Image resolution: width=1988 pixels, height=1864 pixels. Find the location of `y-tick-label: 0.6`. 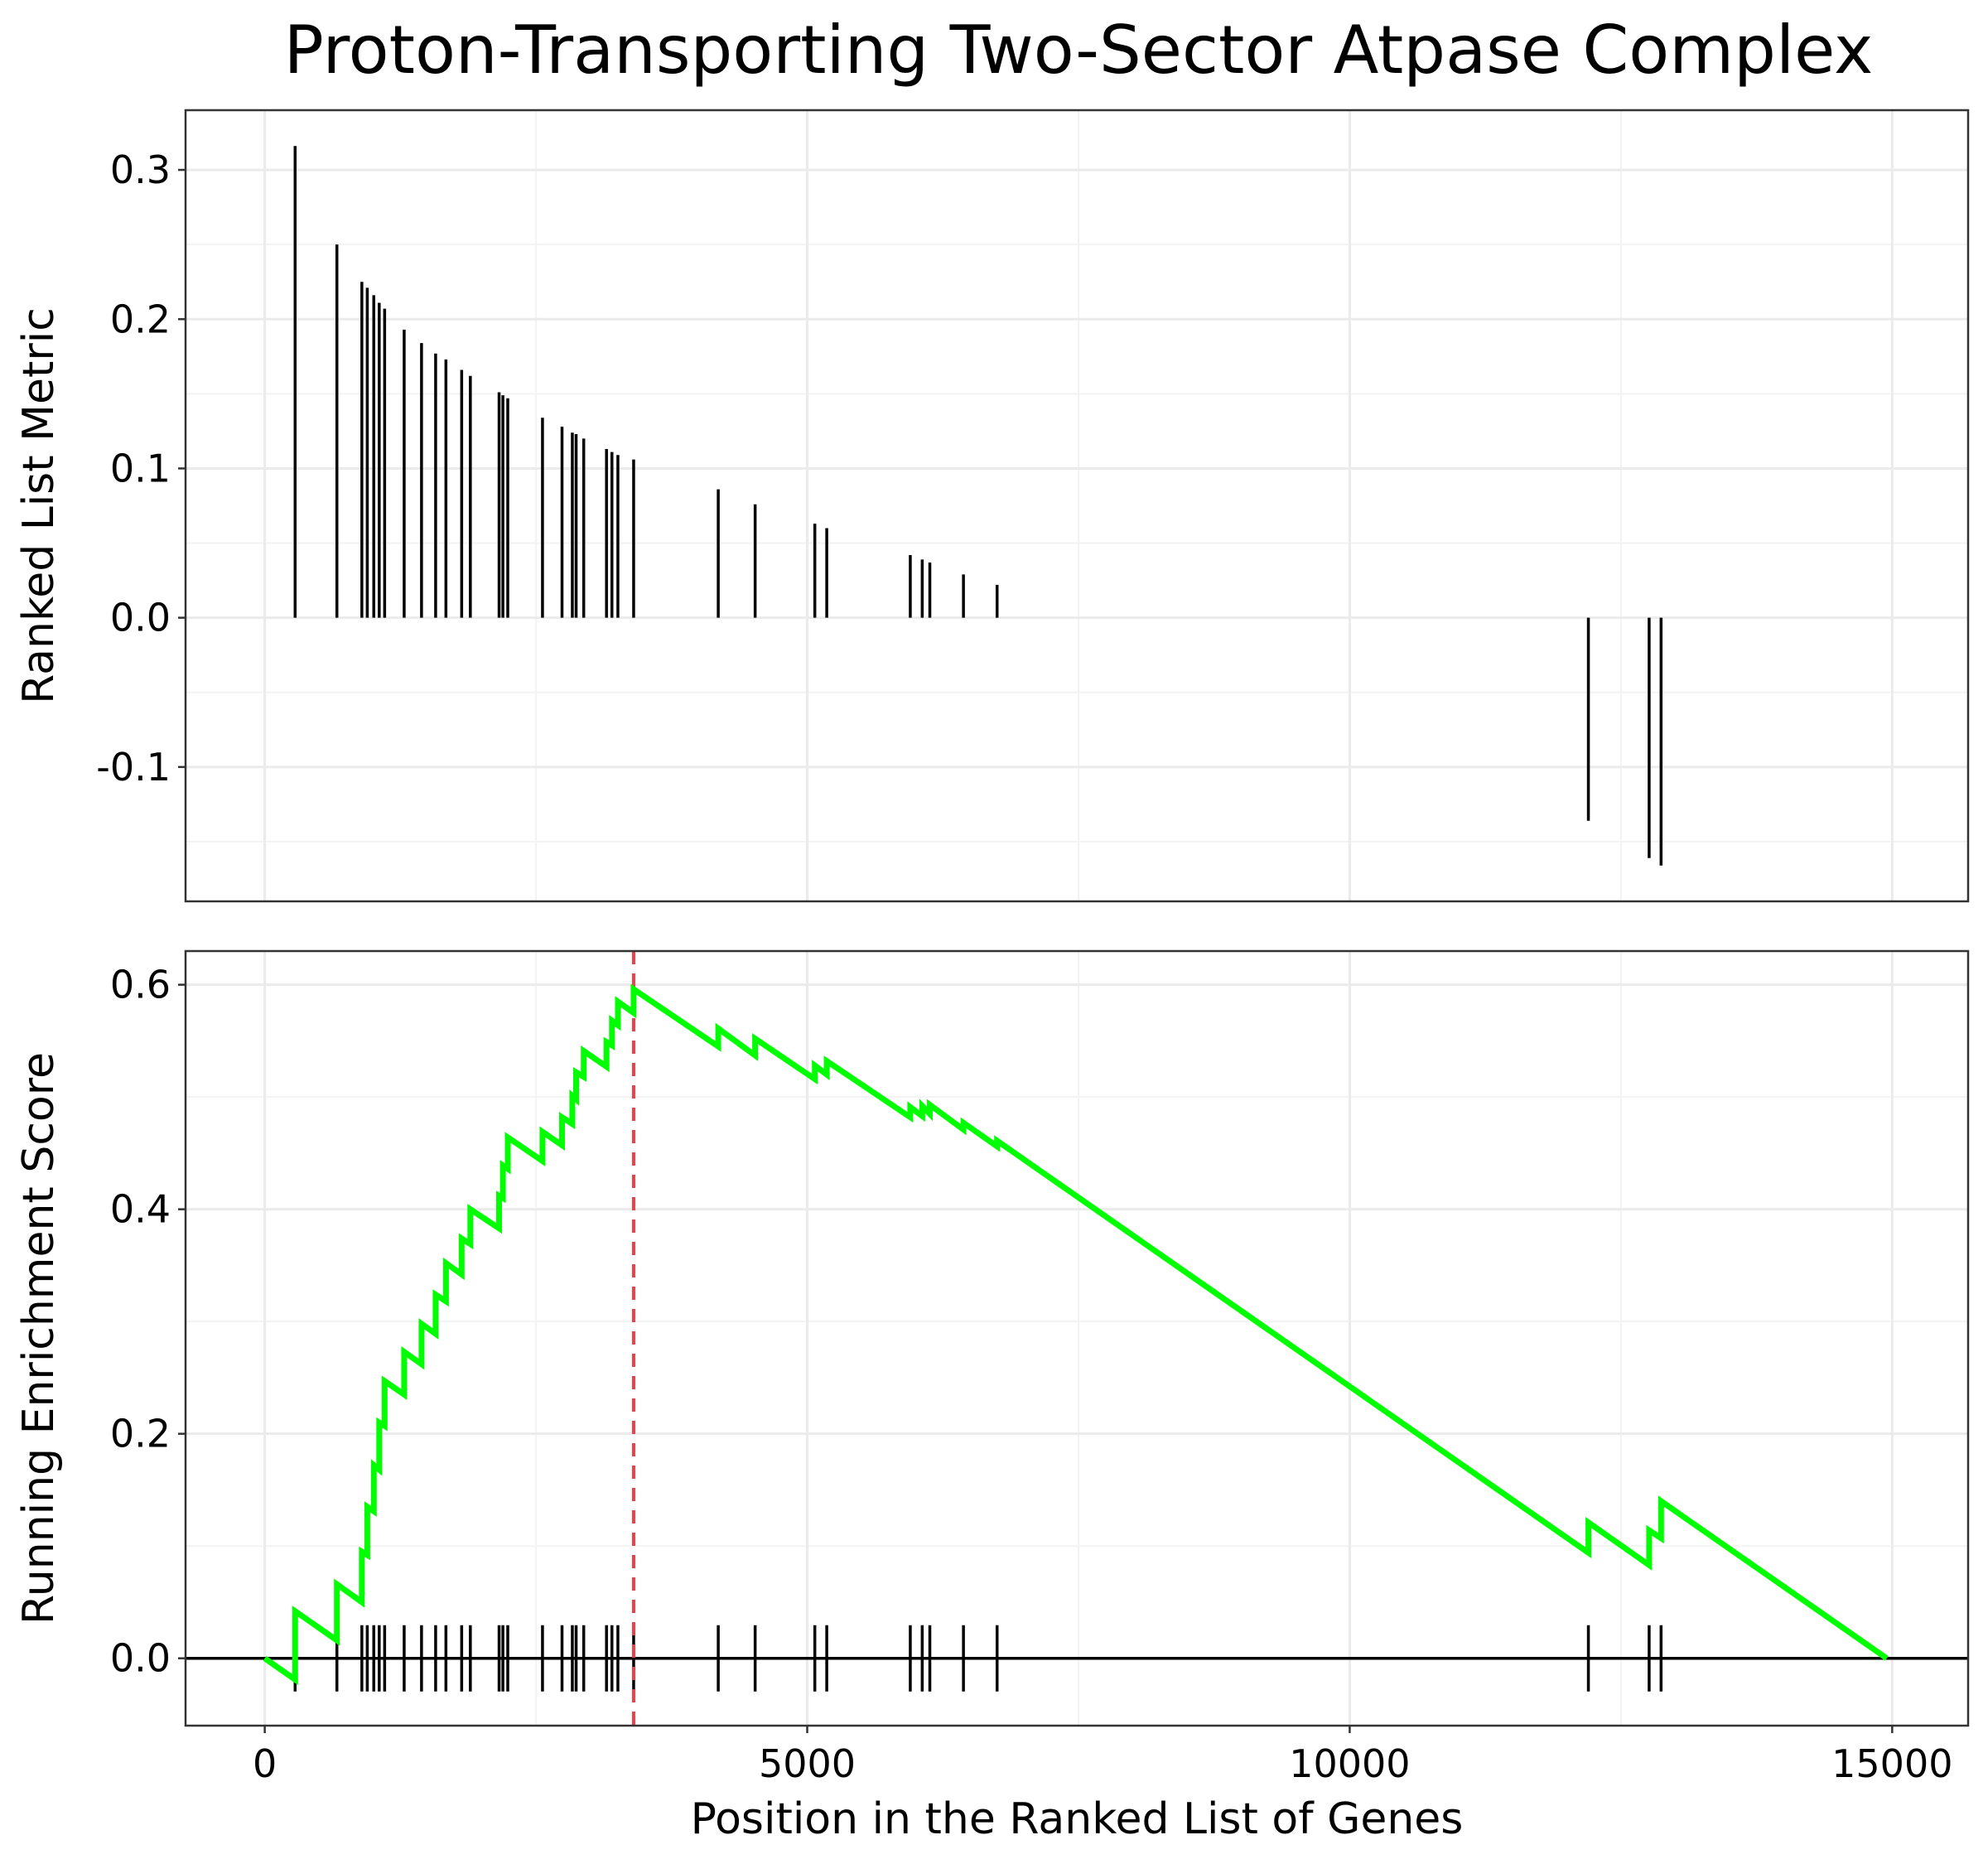

y-tick-label: 0.6 is located at coordinates (140, 985).